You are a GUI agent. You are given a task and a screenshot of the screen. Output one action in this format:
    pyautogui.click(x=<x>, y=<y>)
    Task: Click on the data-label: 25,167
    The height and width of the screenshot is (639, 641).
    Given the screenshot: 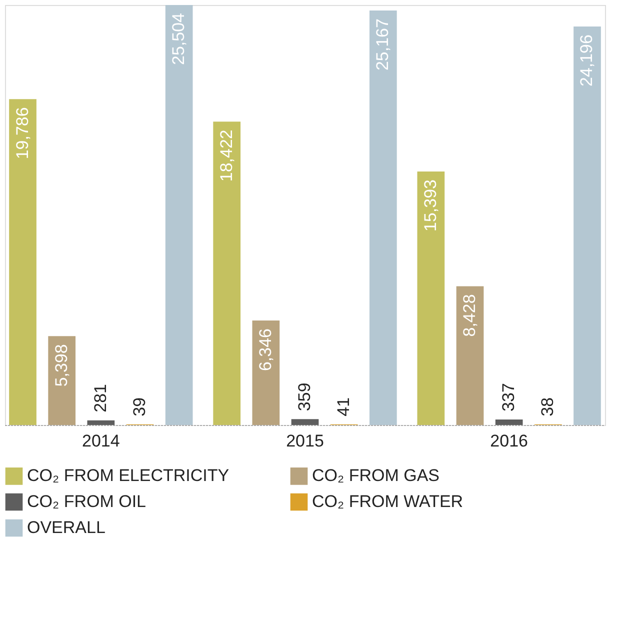 What is the action you would take?
    pyautogui.click(x=382, y=44)
    